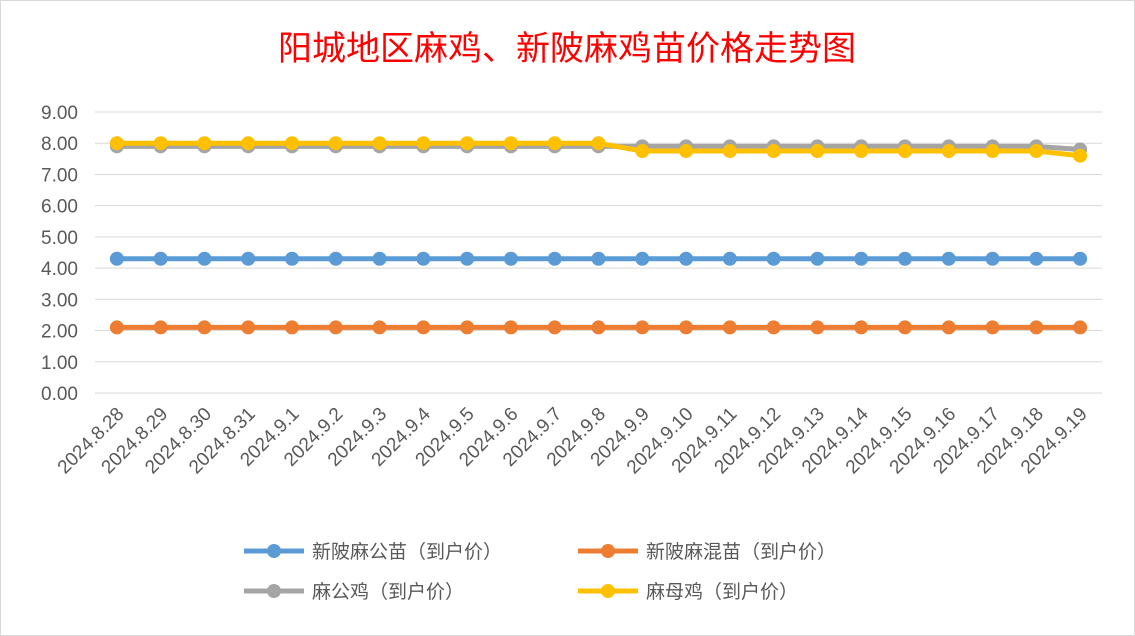  What do you see at coordinates (59, 113) in the screenshot?
I see `y-tick-label: 9.00` at bounding box center [59, 113].